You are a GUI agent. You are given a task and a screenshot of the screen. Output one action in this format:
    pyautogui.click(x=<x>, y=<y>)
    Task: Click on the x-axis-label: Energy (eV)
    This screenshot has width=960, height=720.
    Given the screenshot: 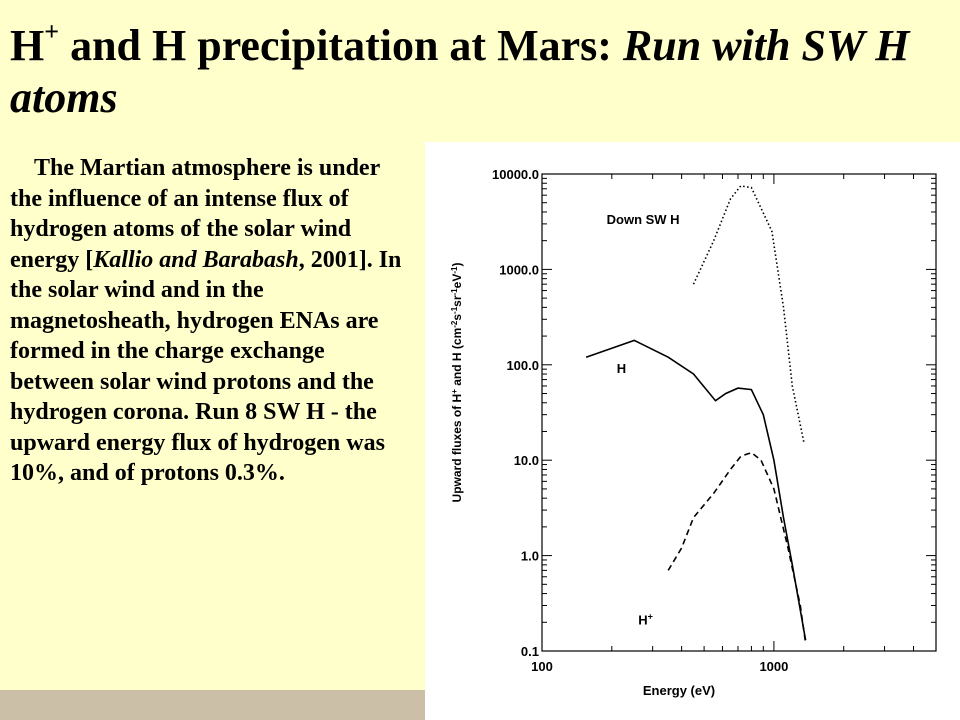 What is the action you would take?
    pyautogui.click(x=679, y=690)
    